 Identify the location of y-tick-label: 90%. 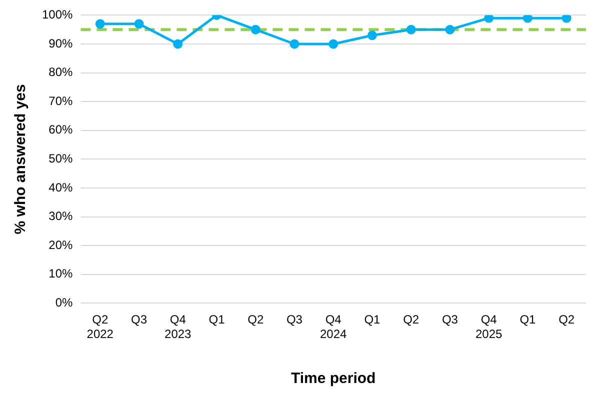
(61, 43).